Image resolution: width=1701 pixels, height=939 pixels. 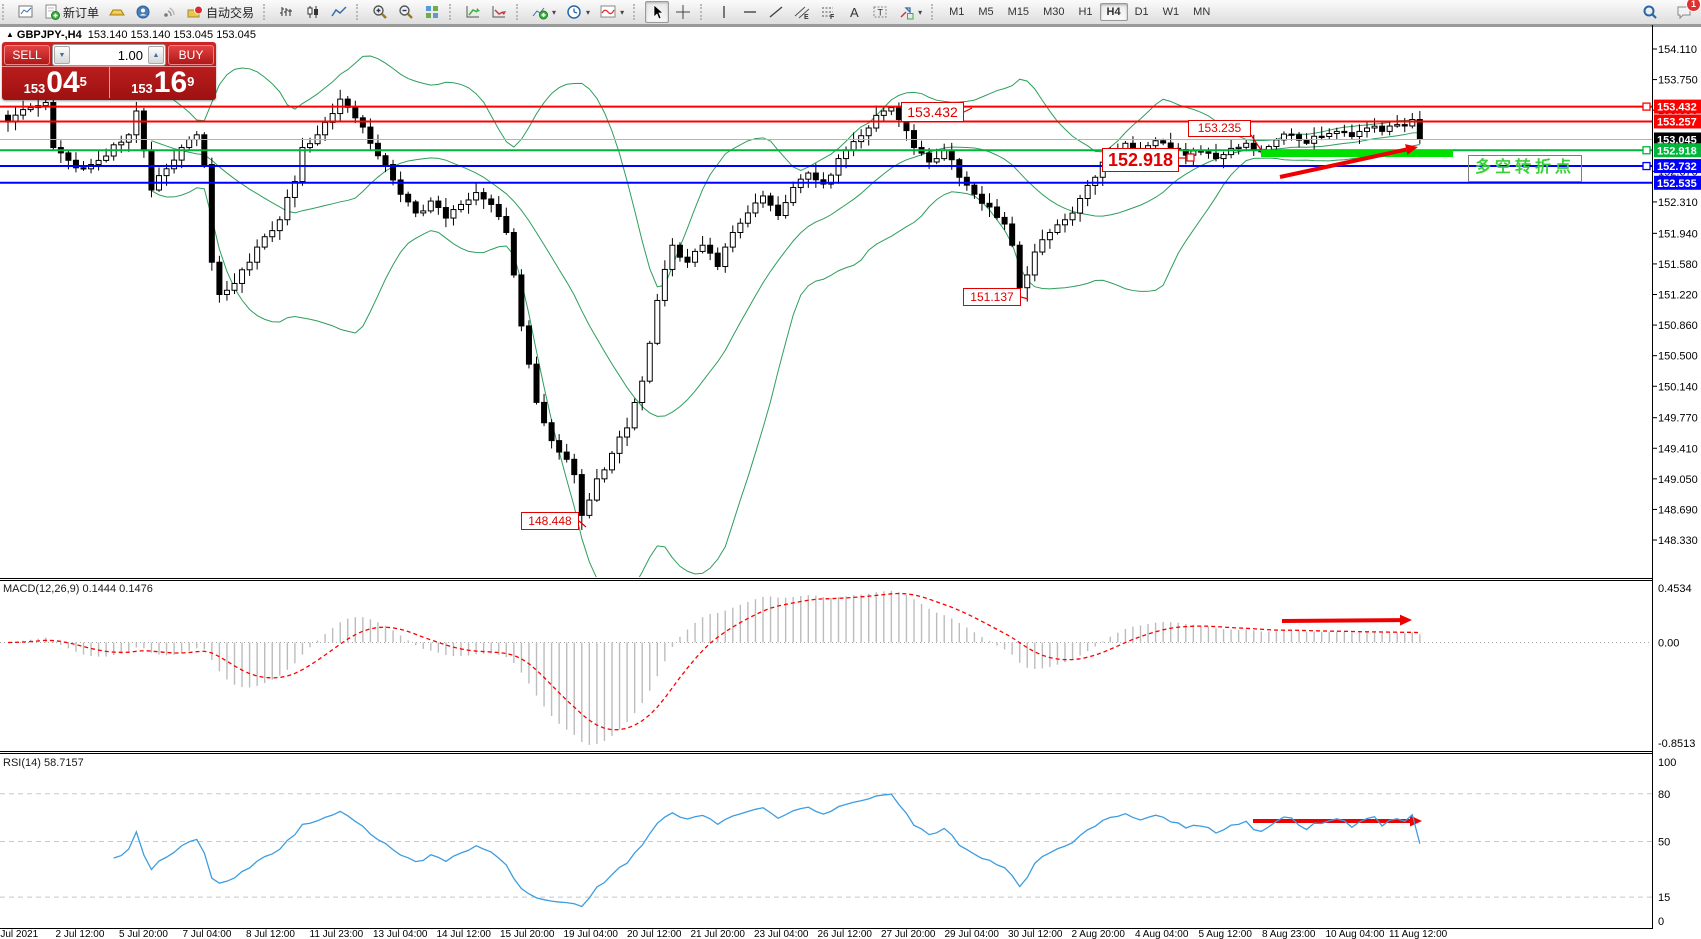 What do you see at coordinates (588, 12) in the screenshot?
I see `periods-button-caret-icon: ▾` at bounding box center [588, 12].